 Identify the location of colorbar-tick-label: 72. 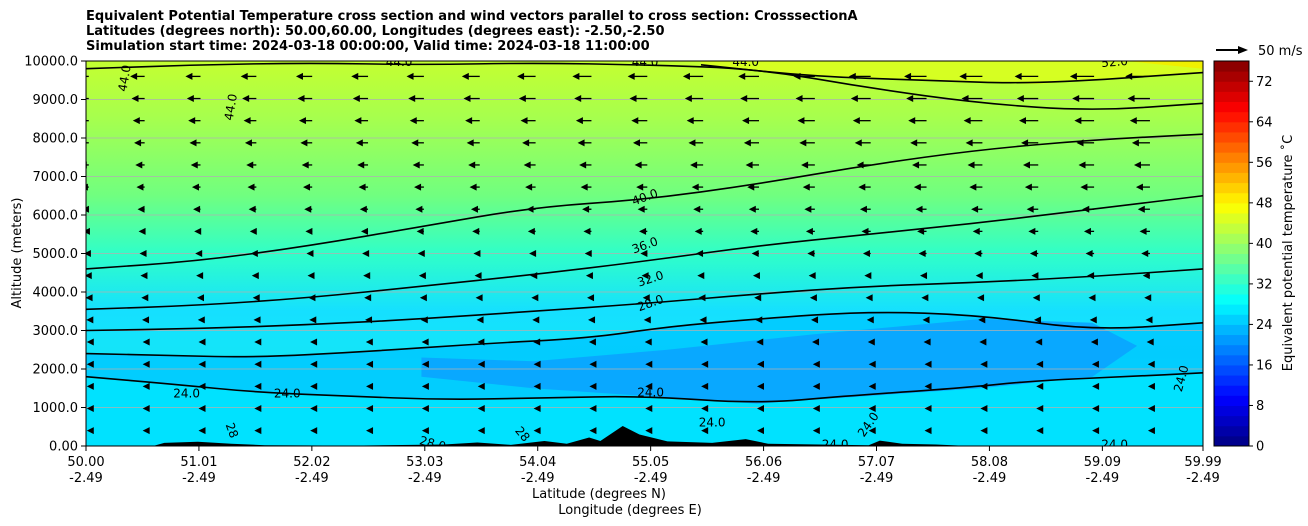
(1264, 82).